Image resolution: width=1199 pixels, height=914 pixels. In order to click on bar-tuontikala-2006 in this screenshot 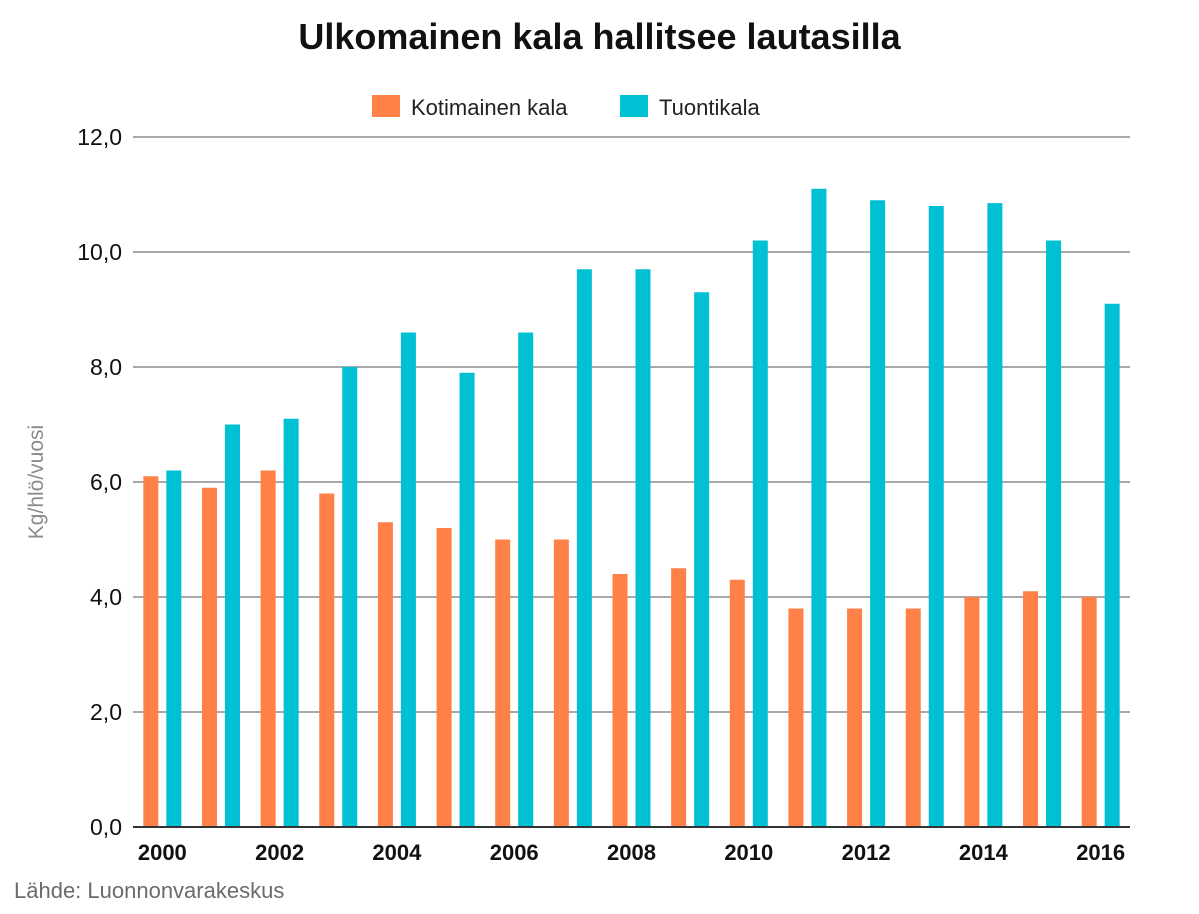, I will do `click(526, 579)`.